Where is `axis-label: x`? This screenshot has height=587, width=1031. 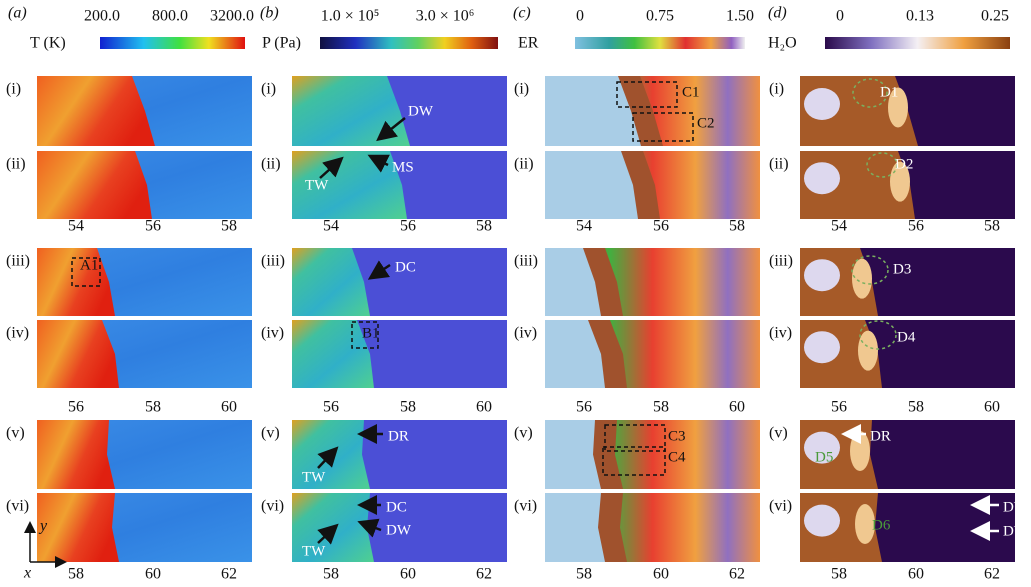 axis-label: x is located at coordinates (27, 573).